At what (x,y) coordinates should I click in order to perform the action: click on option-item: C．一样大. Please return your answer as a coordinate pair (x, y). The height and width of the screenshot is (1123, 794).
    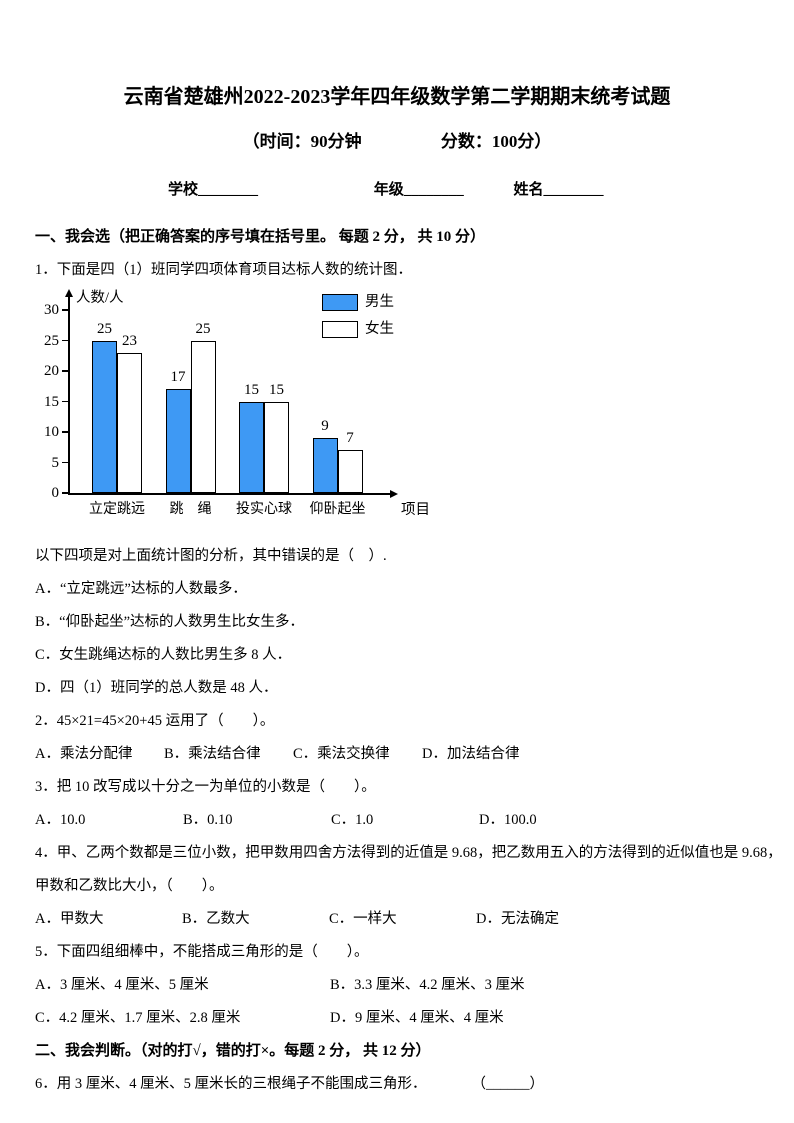
    Looking at the image, I should click on (363, 919).